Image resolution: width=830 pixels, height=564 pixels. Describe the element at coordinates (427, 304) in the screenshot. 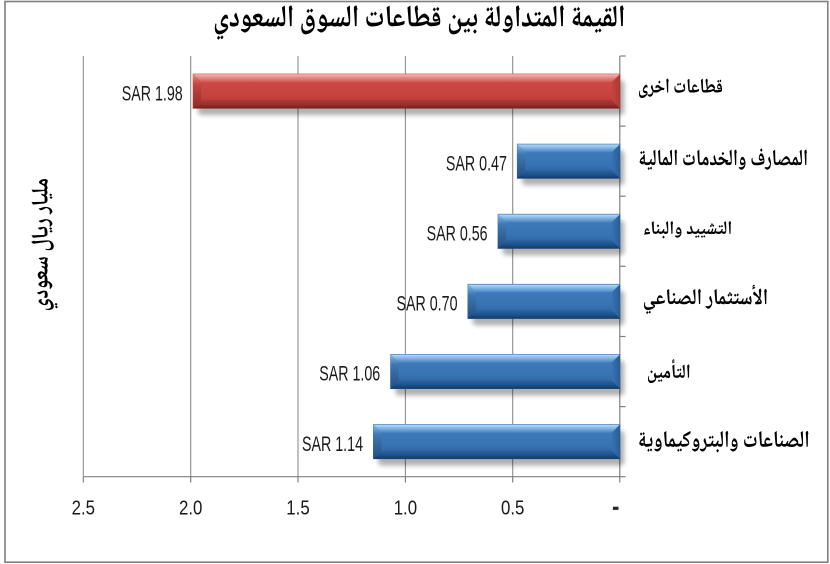

I see `svg-text: SAR 0.70` at that location.